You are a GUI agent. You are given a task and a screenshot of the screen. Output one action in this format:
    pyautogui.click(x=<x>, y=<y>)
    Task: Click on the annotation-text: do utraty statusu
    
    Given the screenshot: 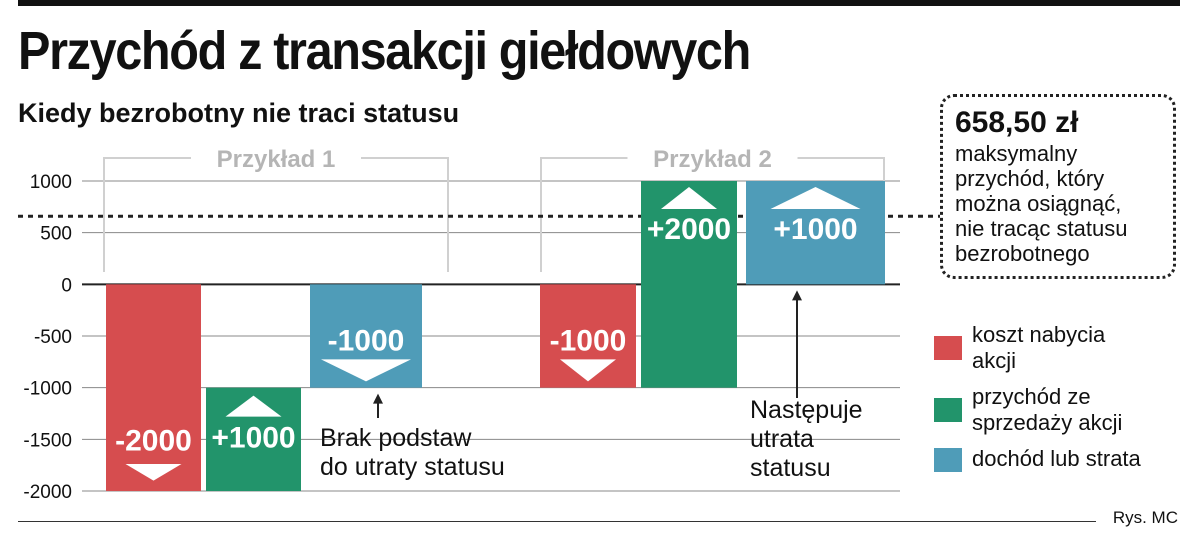 What is the action you would take?
    pyautogui.click(x=412, y=467)
    